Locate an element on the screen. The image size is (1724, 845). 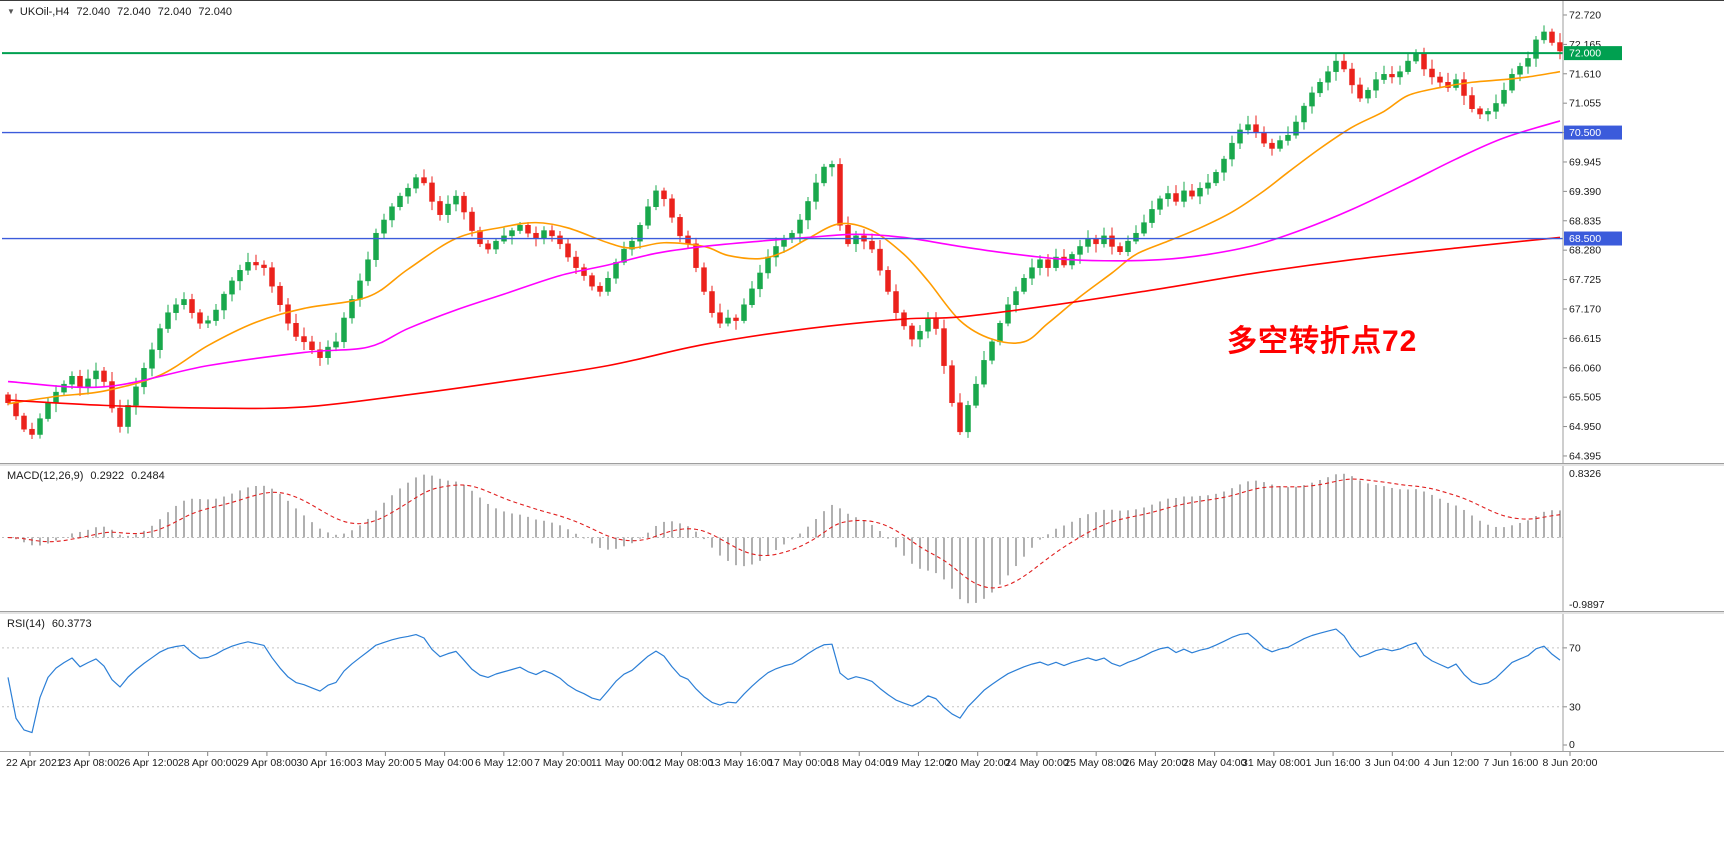
rsi-axis-label: 0 is located at coordinates (1572, 745).